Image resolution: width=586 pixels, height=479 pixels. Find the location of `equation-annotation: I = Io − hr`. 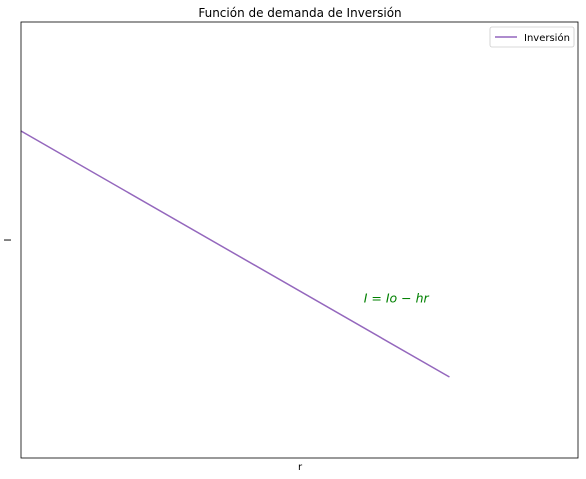

equation-annotation: I = Io − hr is located at coordinates (397, 297).